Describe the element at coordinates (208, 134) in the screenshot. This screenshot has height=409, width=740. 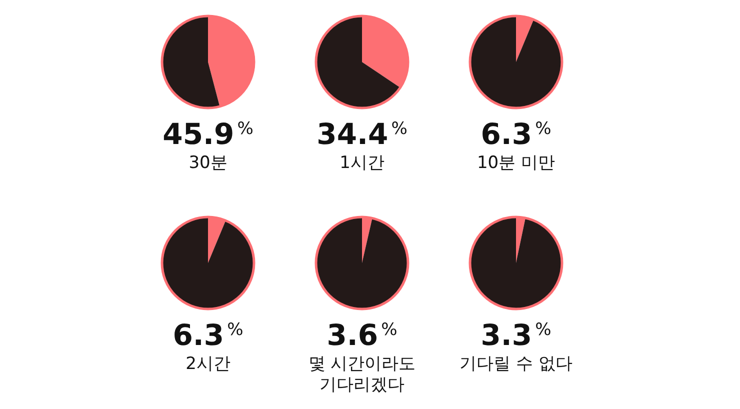
I see `text: 45.9%` at that location.